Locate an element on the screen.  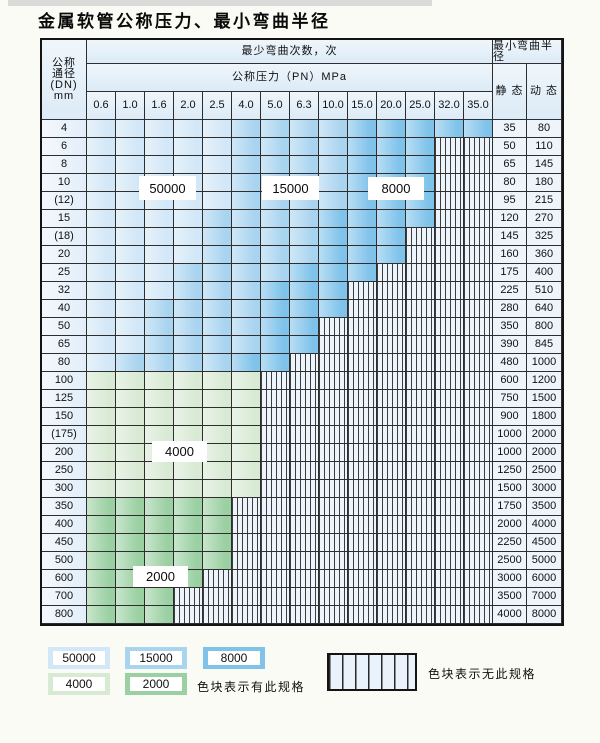
pressure-col-header: 1.0 is located at coordinates (130, 106).